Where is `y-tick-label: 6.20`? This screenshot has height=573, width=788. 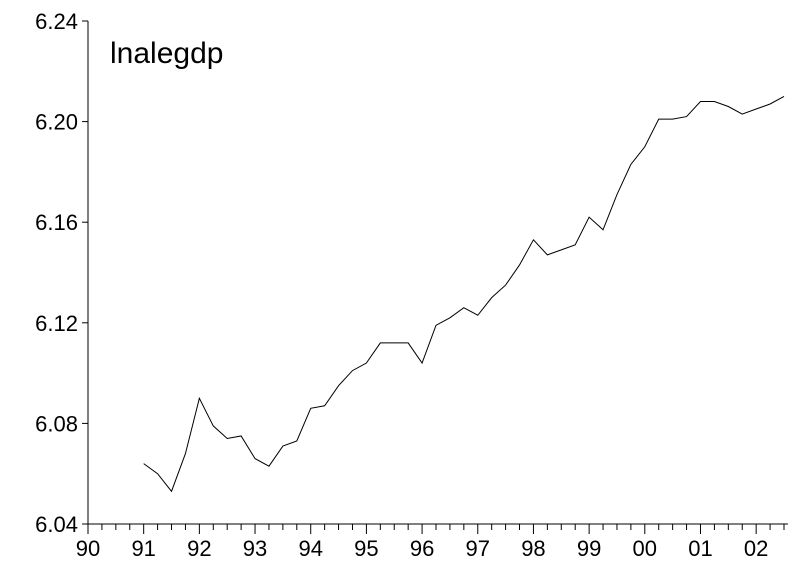
y-tick-label: 6.20 is located at coordinates (56, 122).